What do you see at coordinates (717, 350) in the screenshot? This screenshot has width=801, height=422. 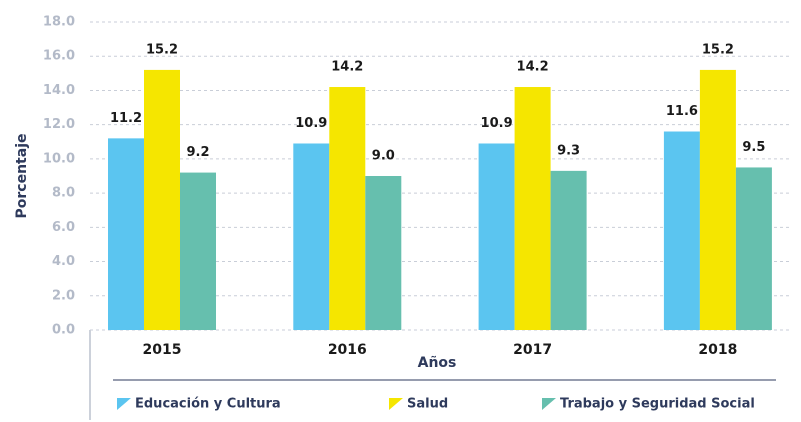 I see `x-tick-label: 2018` at bounding box center [717, 350].